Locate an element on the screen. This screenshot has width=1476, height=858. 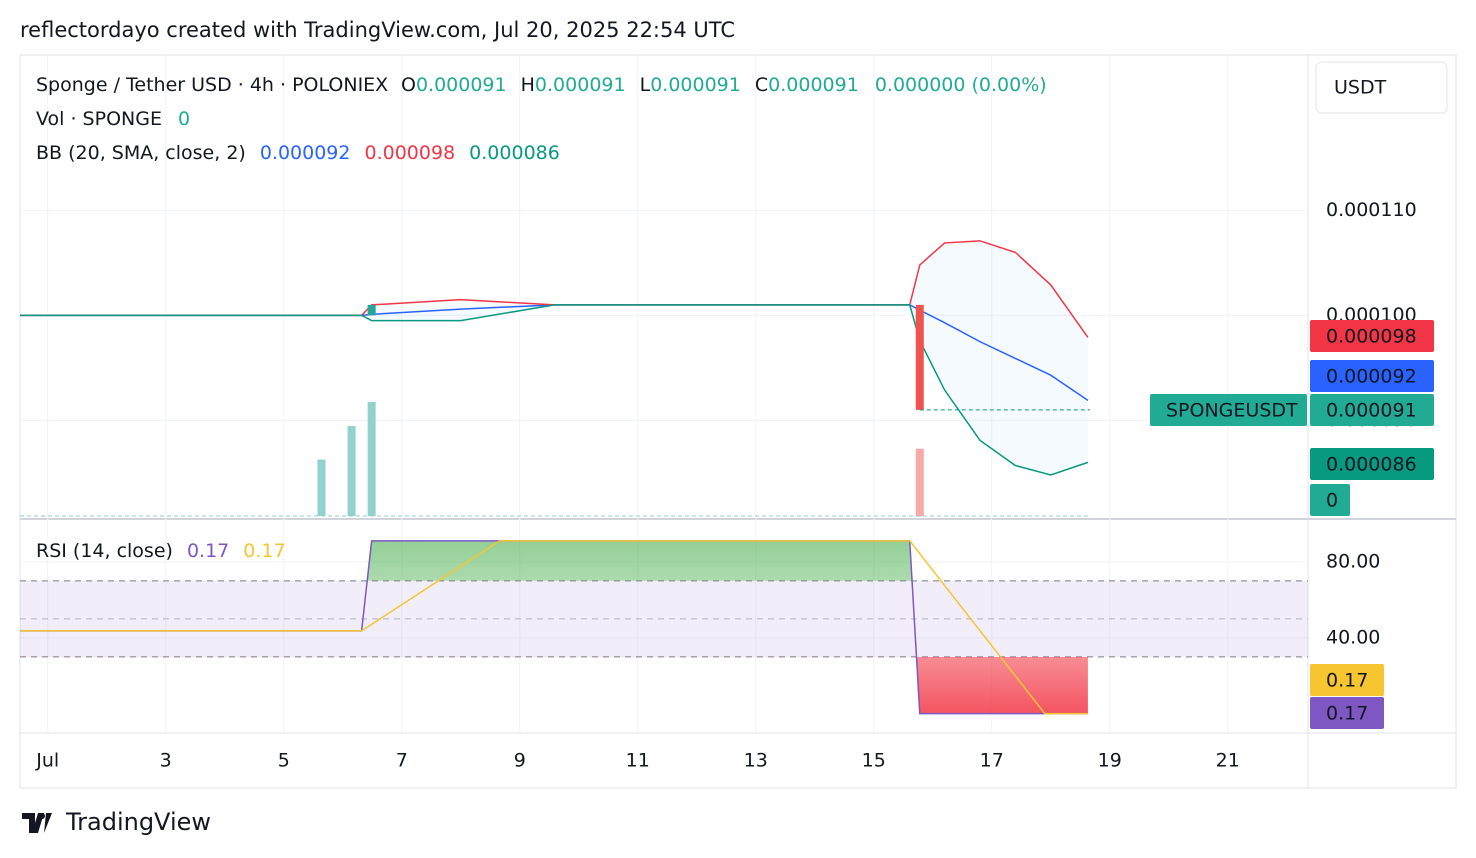
y-tick-label: 80.00 is located at coordinates (1353, 561).